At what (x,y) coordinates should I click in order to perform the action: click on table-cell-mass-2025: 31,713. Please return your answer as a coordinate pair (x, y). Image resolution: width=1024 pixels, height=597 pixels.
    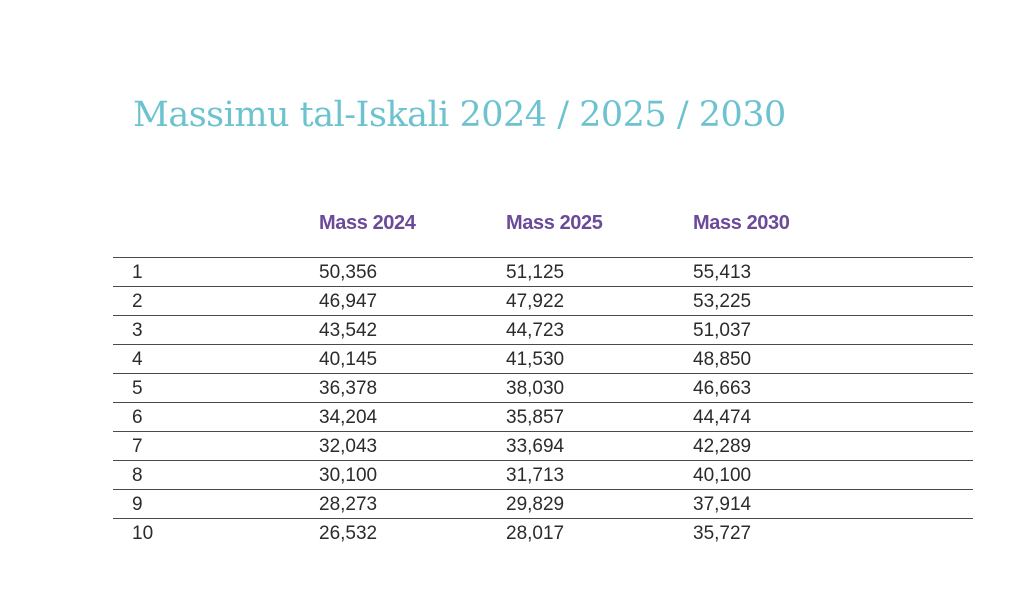
    Looking at the image, I should click on (535, 475).